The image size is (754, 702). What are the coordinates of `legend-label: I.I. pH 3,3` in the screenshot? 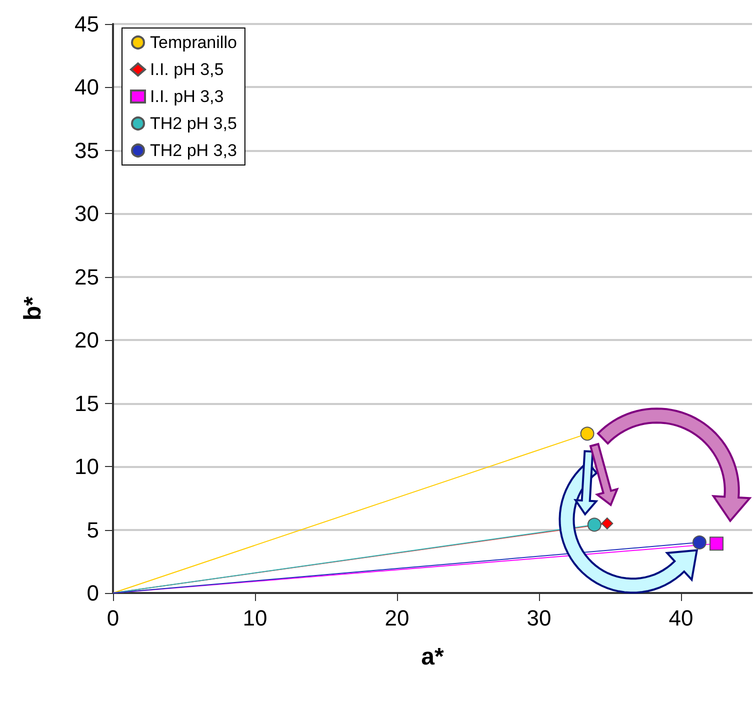 It's located at (187, 96).